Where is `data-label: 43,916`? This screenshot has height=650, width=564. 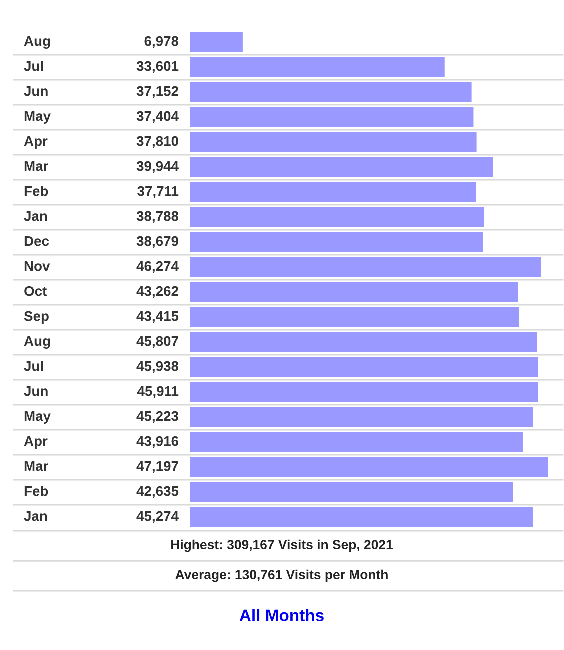 data-label: 43,916 is located at coordinates (157, 442).